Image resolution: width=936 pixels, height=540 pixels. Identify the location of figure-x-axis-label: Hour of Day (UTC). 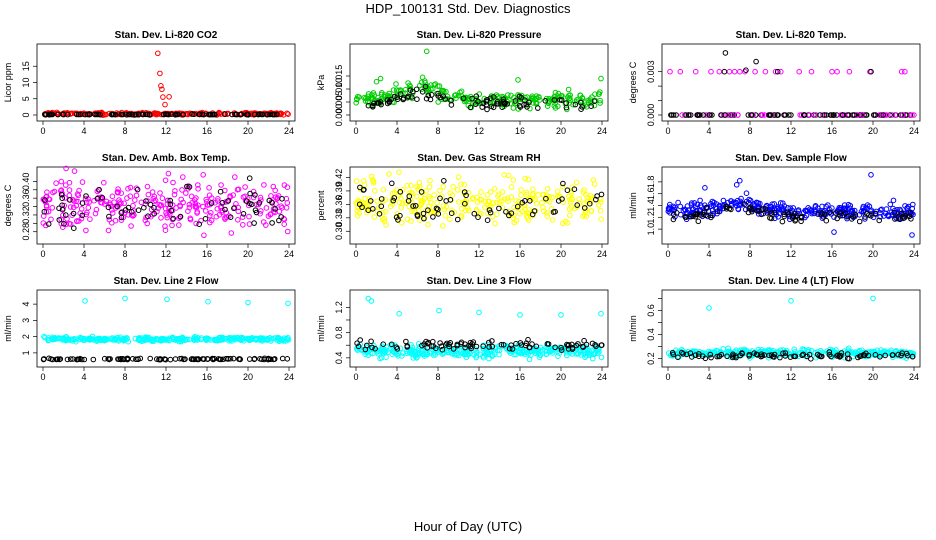
(468, 526).